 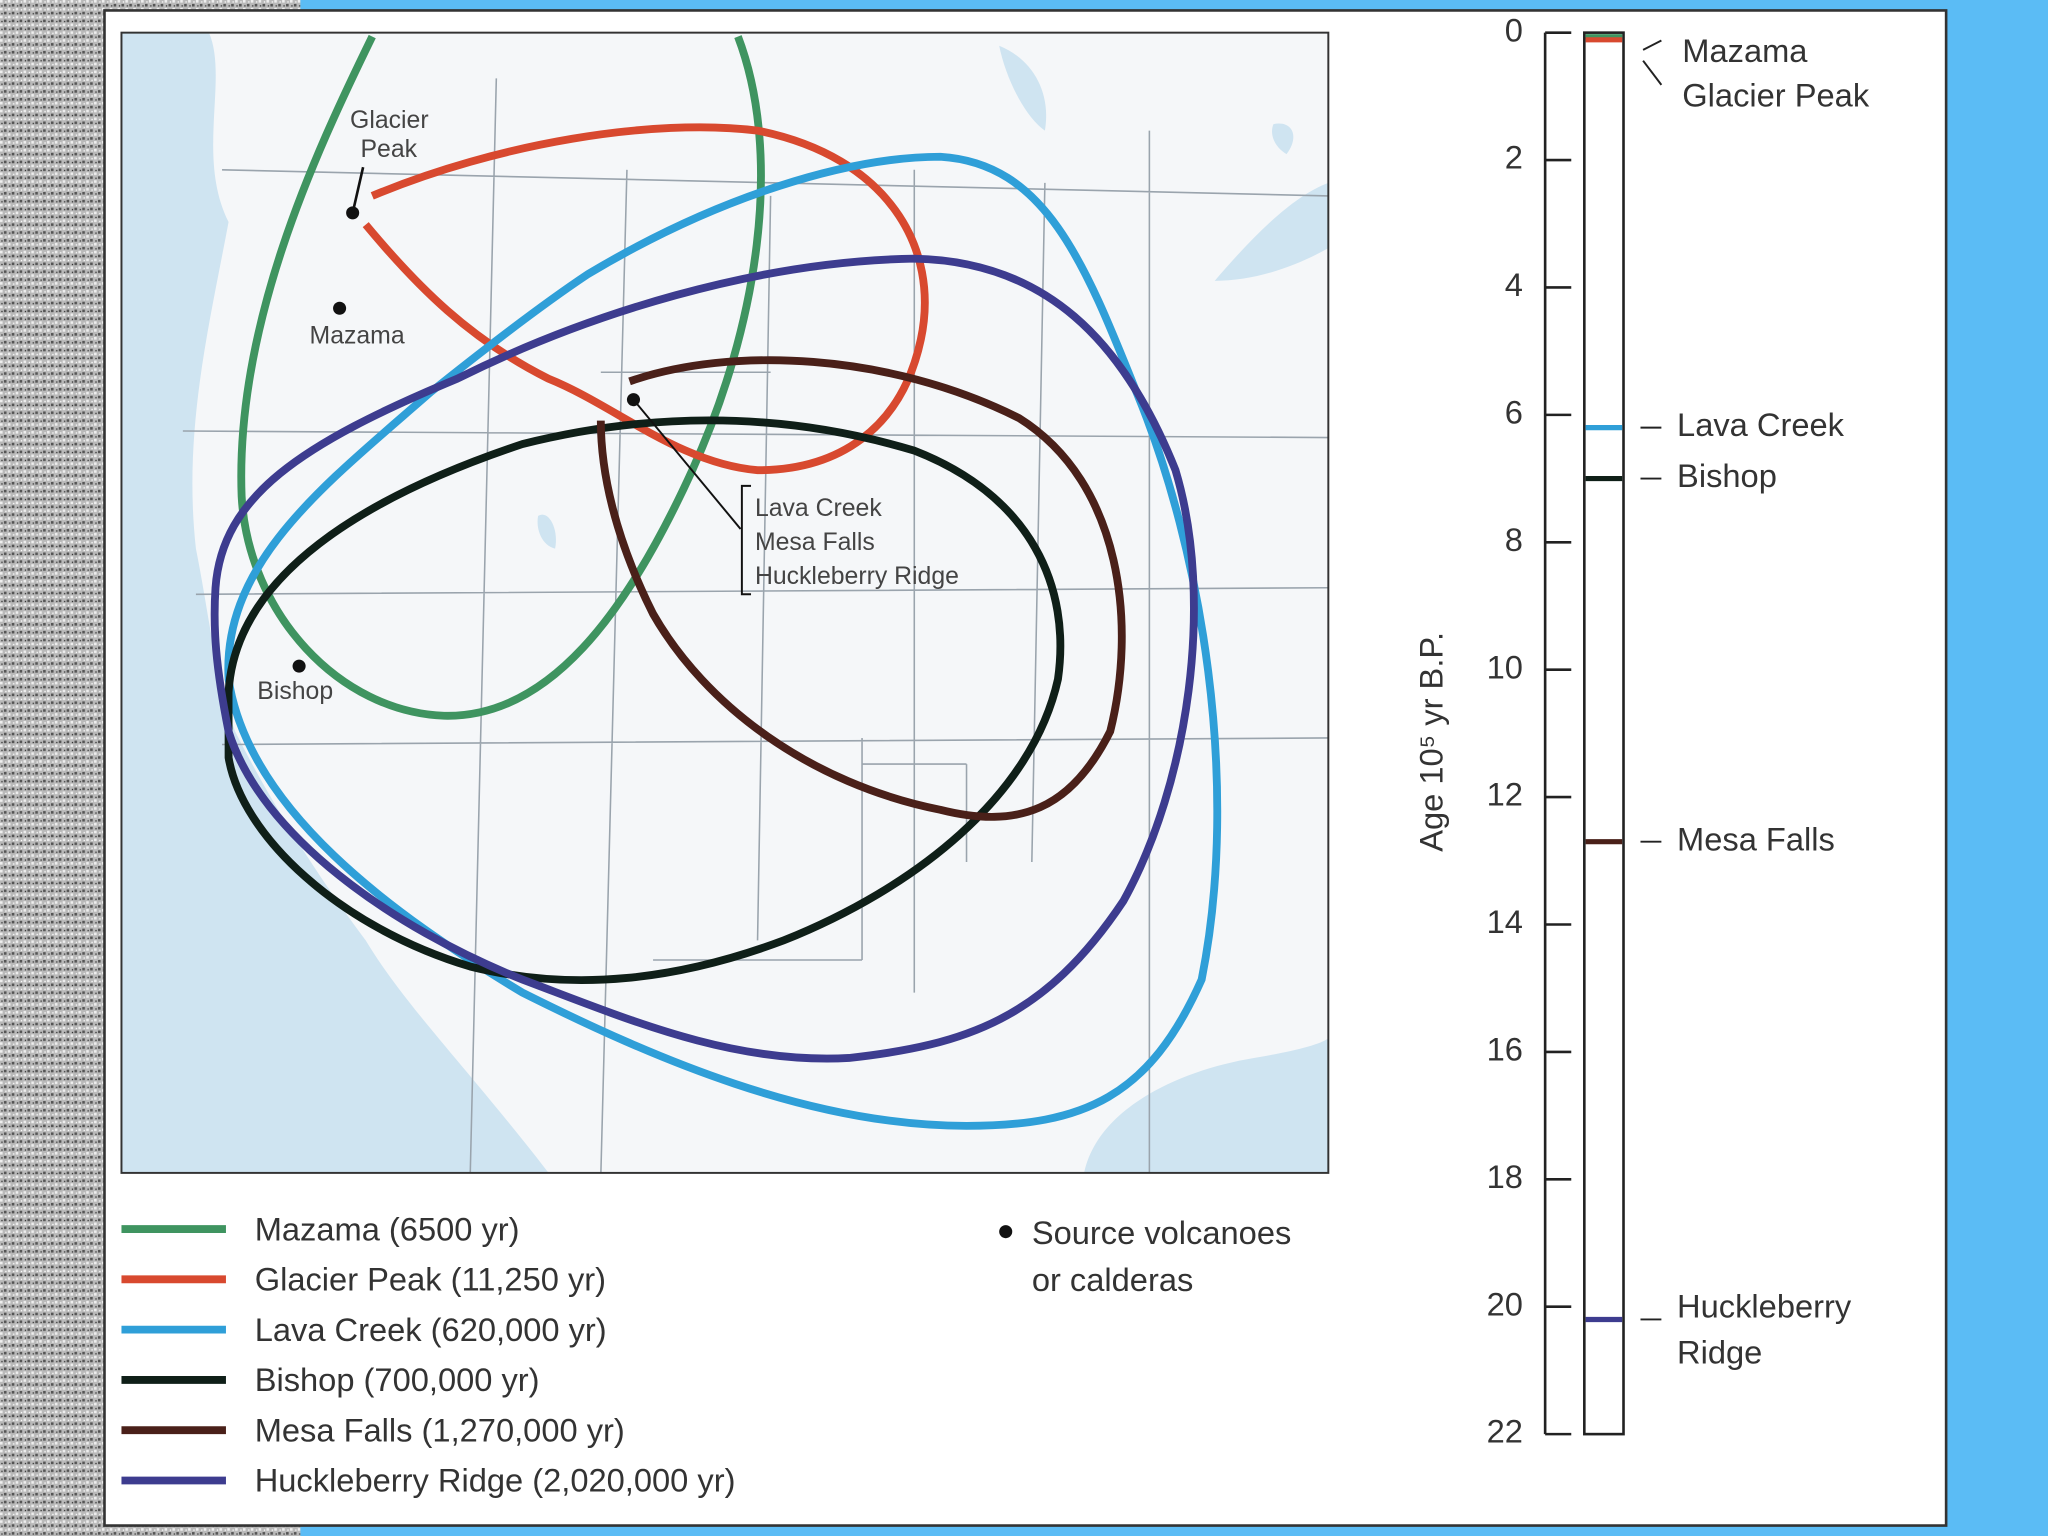 I want to click on event-label: Lava Creek, so click(x=1761, y=424).